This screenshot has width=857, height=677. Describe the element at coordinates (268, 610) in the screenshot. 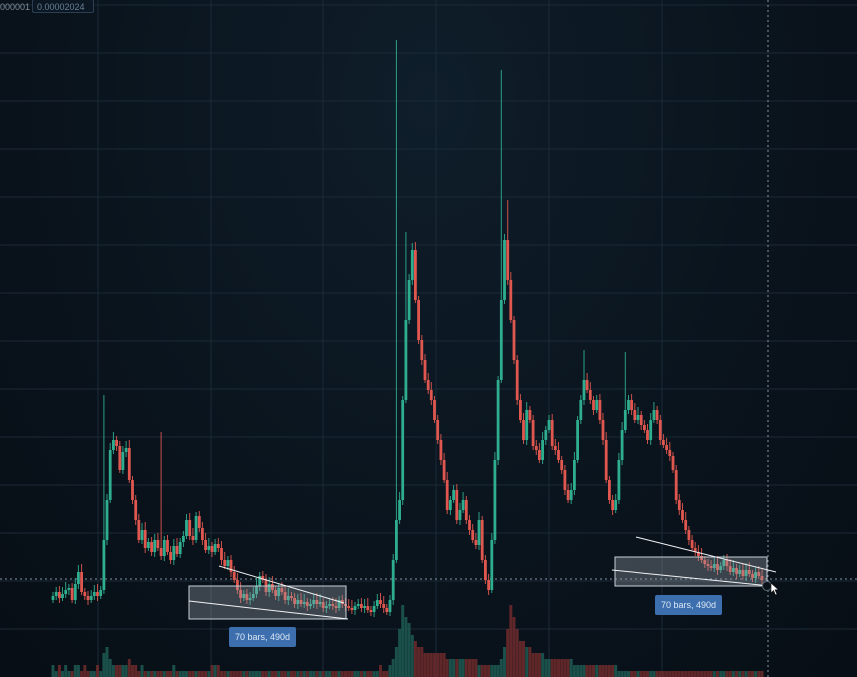

I see `wedge-left-lower-trendline` at that location.